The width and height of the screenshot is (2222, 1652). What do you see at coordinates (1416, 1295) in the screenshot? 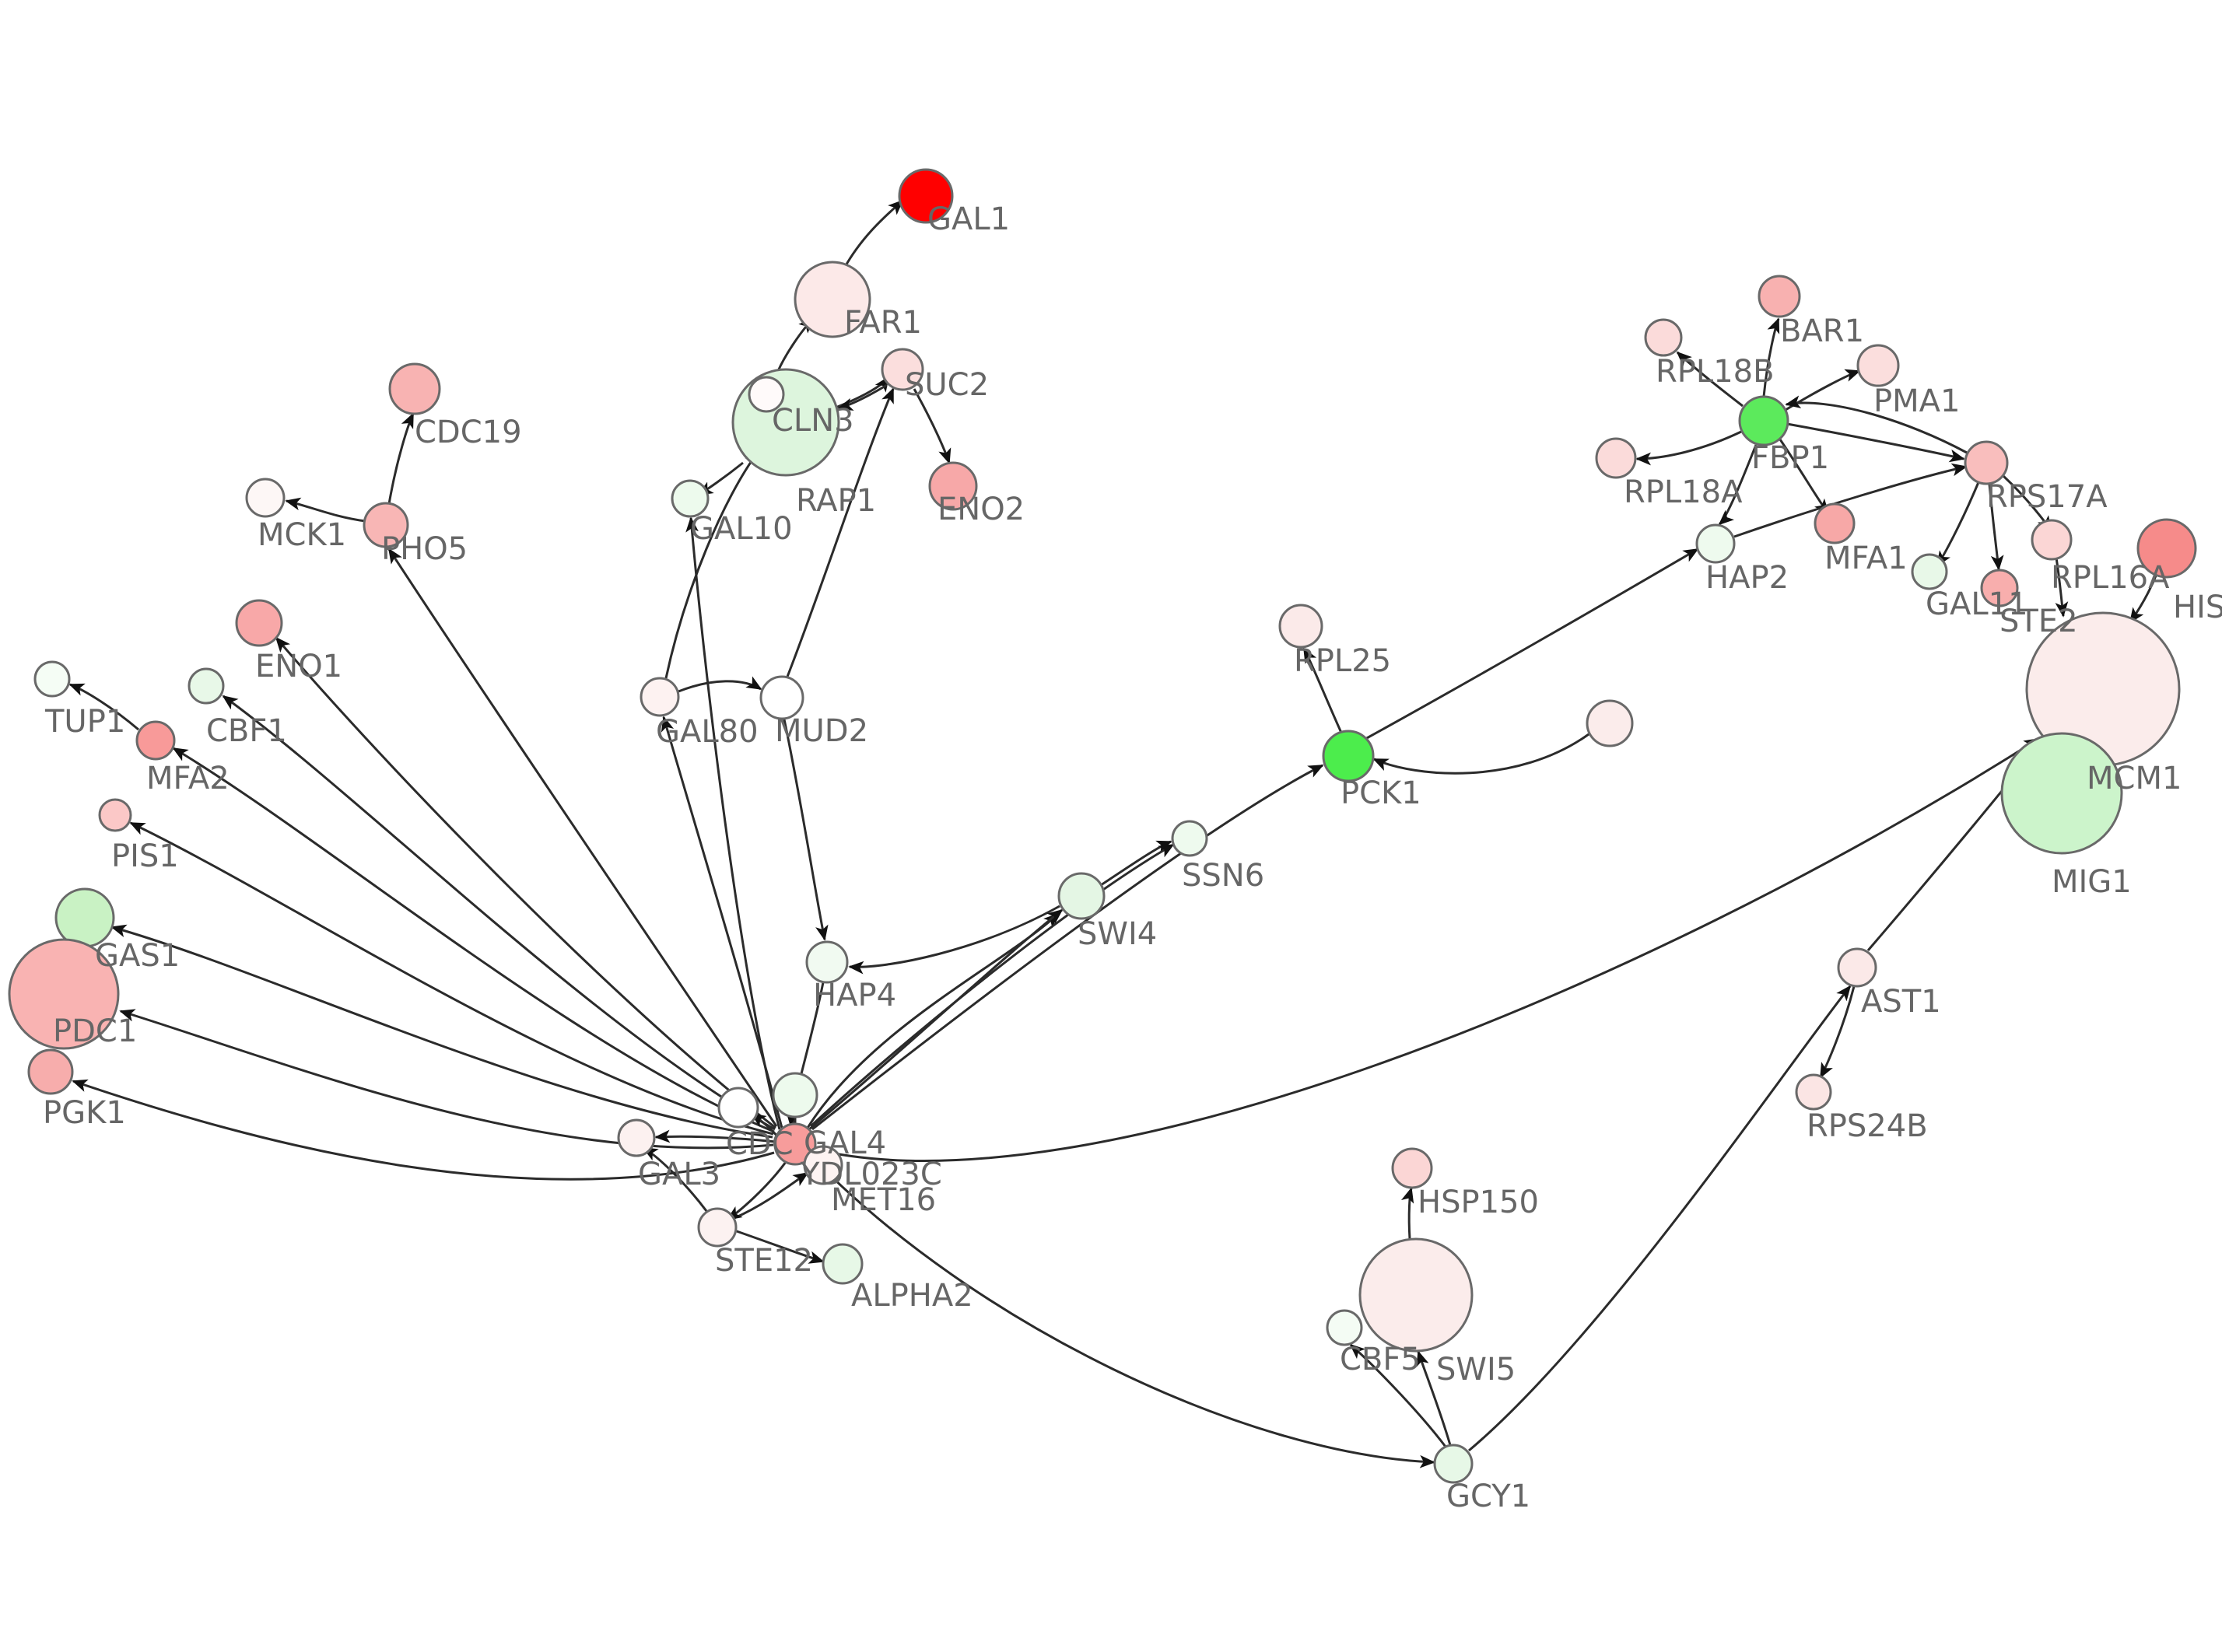
I see `node-swi5` at bounding box center [1416, 1295].